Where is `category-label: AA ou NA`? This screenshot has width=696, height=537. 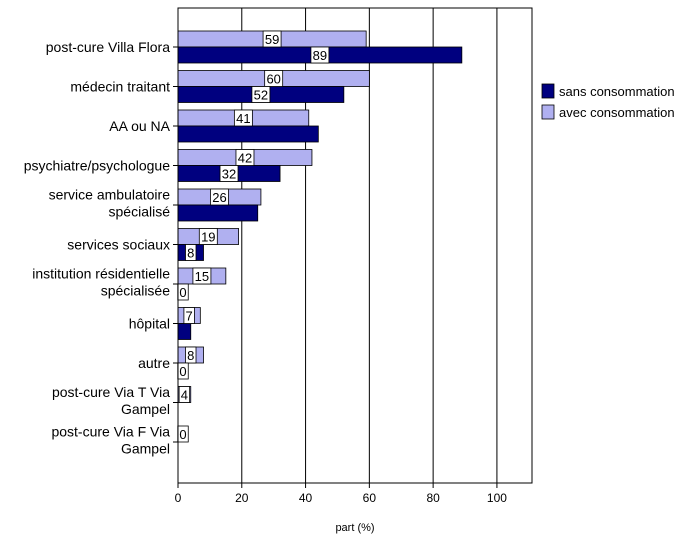 category-label: AA ou NA is located at coordinates (139, 126).